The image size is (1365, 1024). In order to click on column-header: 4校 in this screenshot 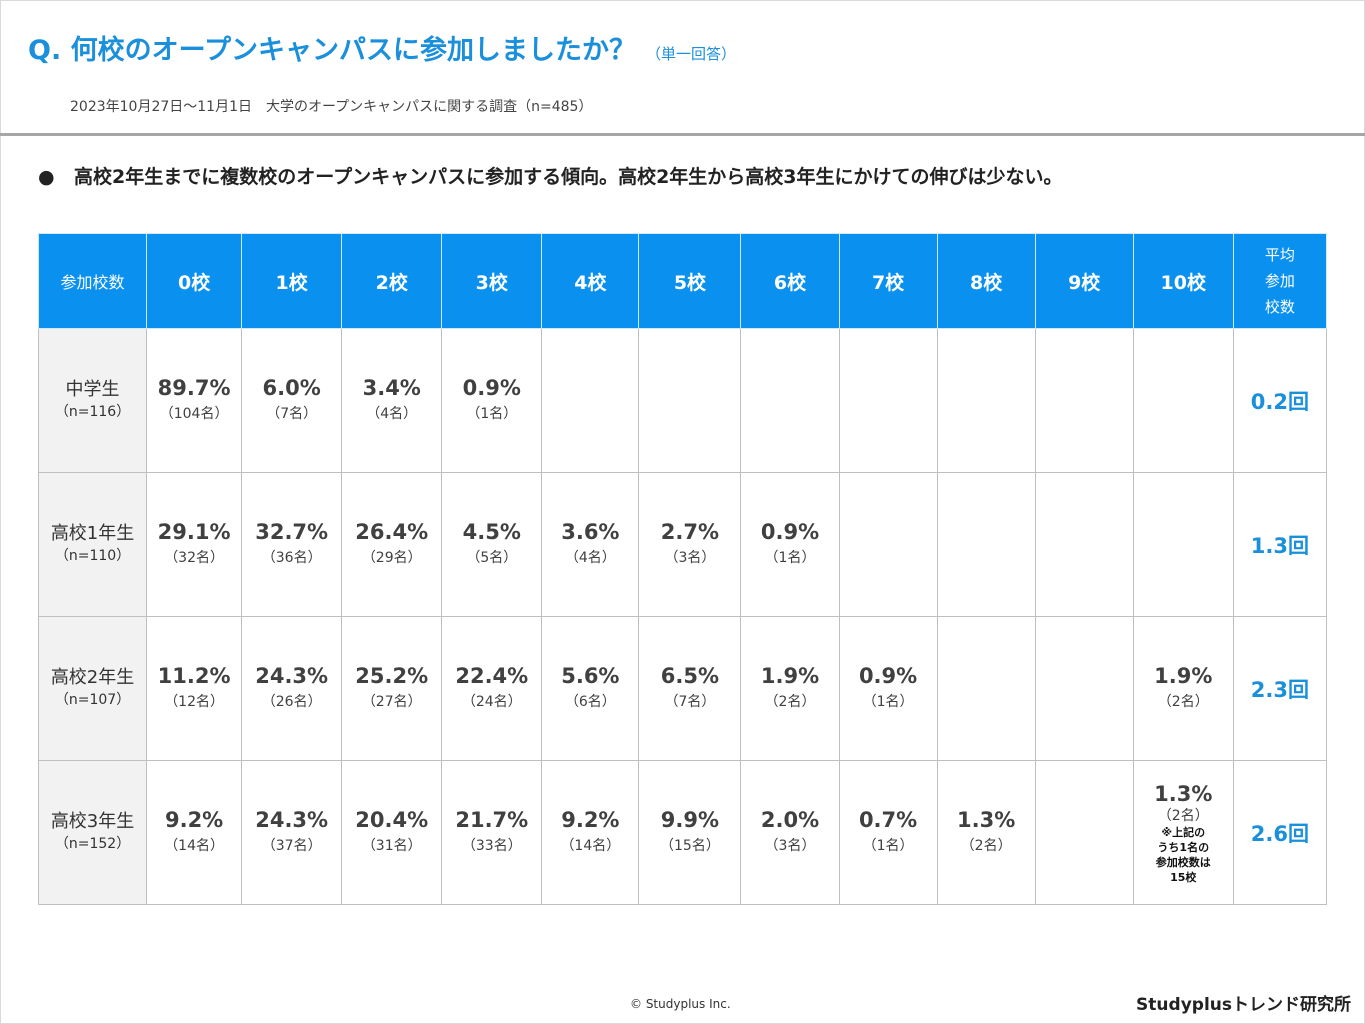, I will do `click(590, 281)`.